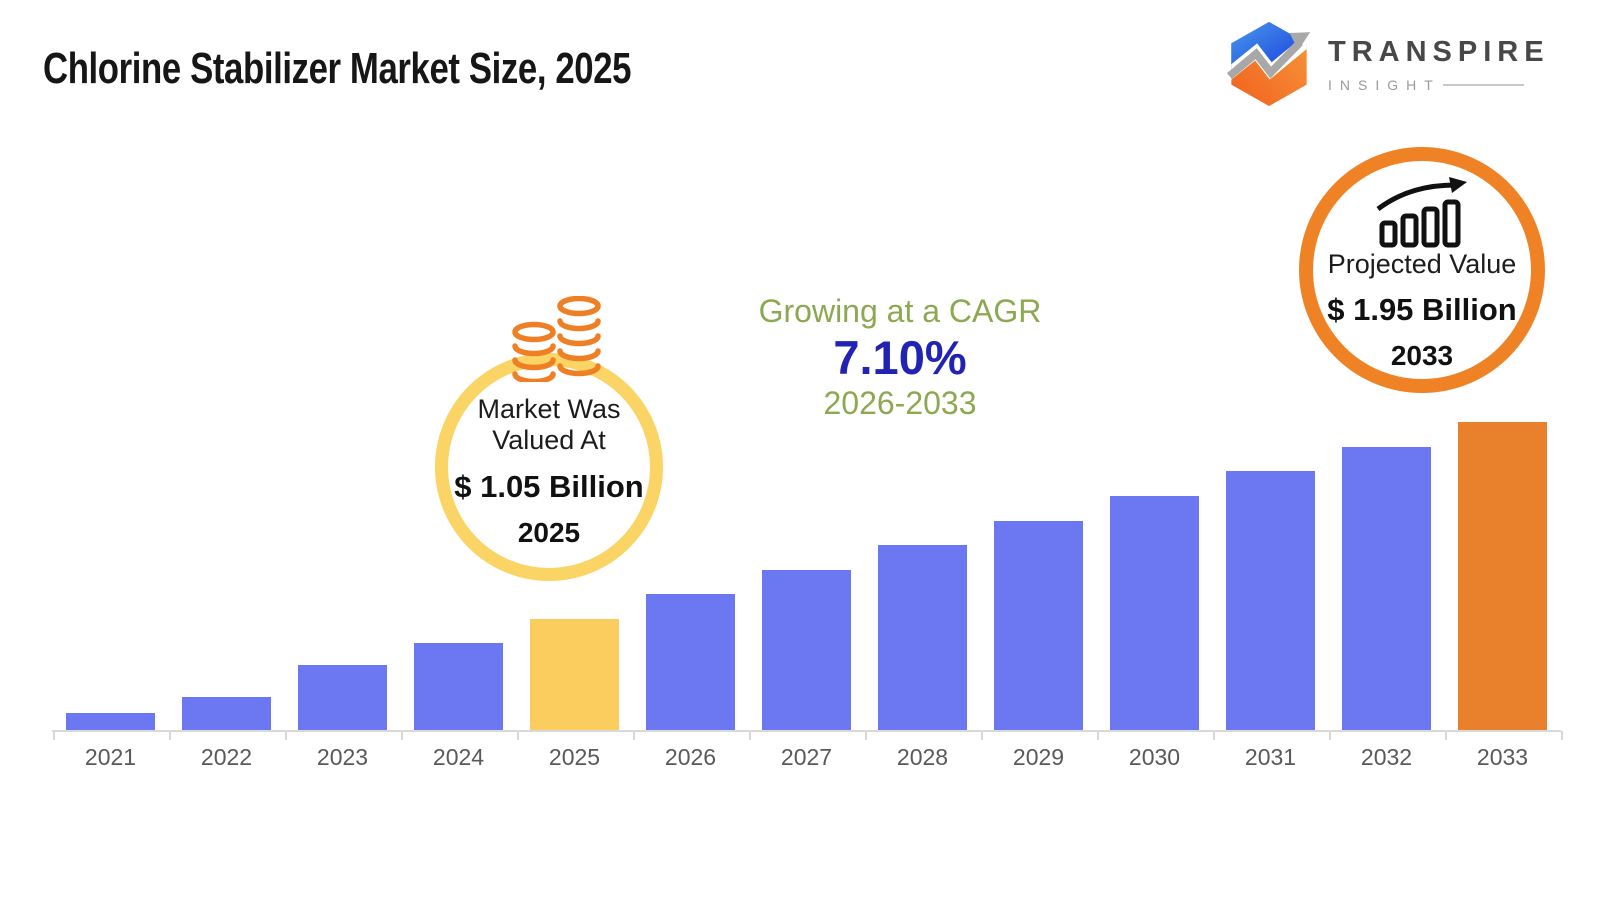  What do you see at coordinates (806, 757) in the screenshot?
I see `x-axis-label-2027: 2027` at bounding box center [806, 757].